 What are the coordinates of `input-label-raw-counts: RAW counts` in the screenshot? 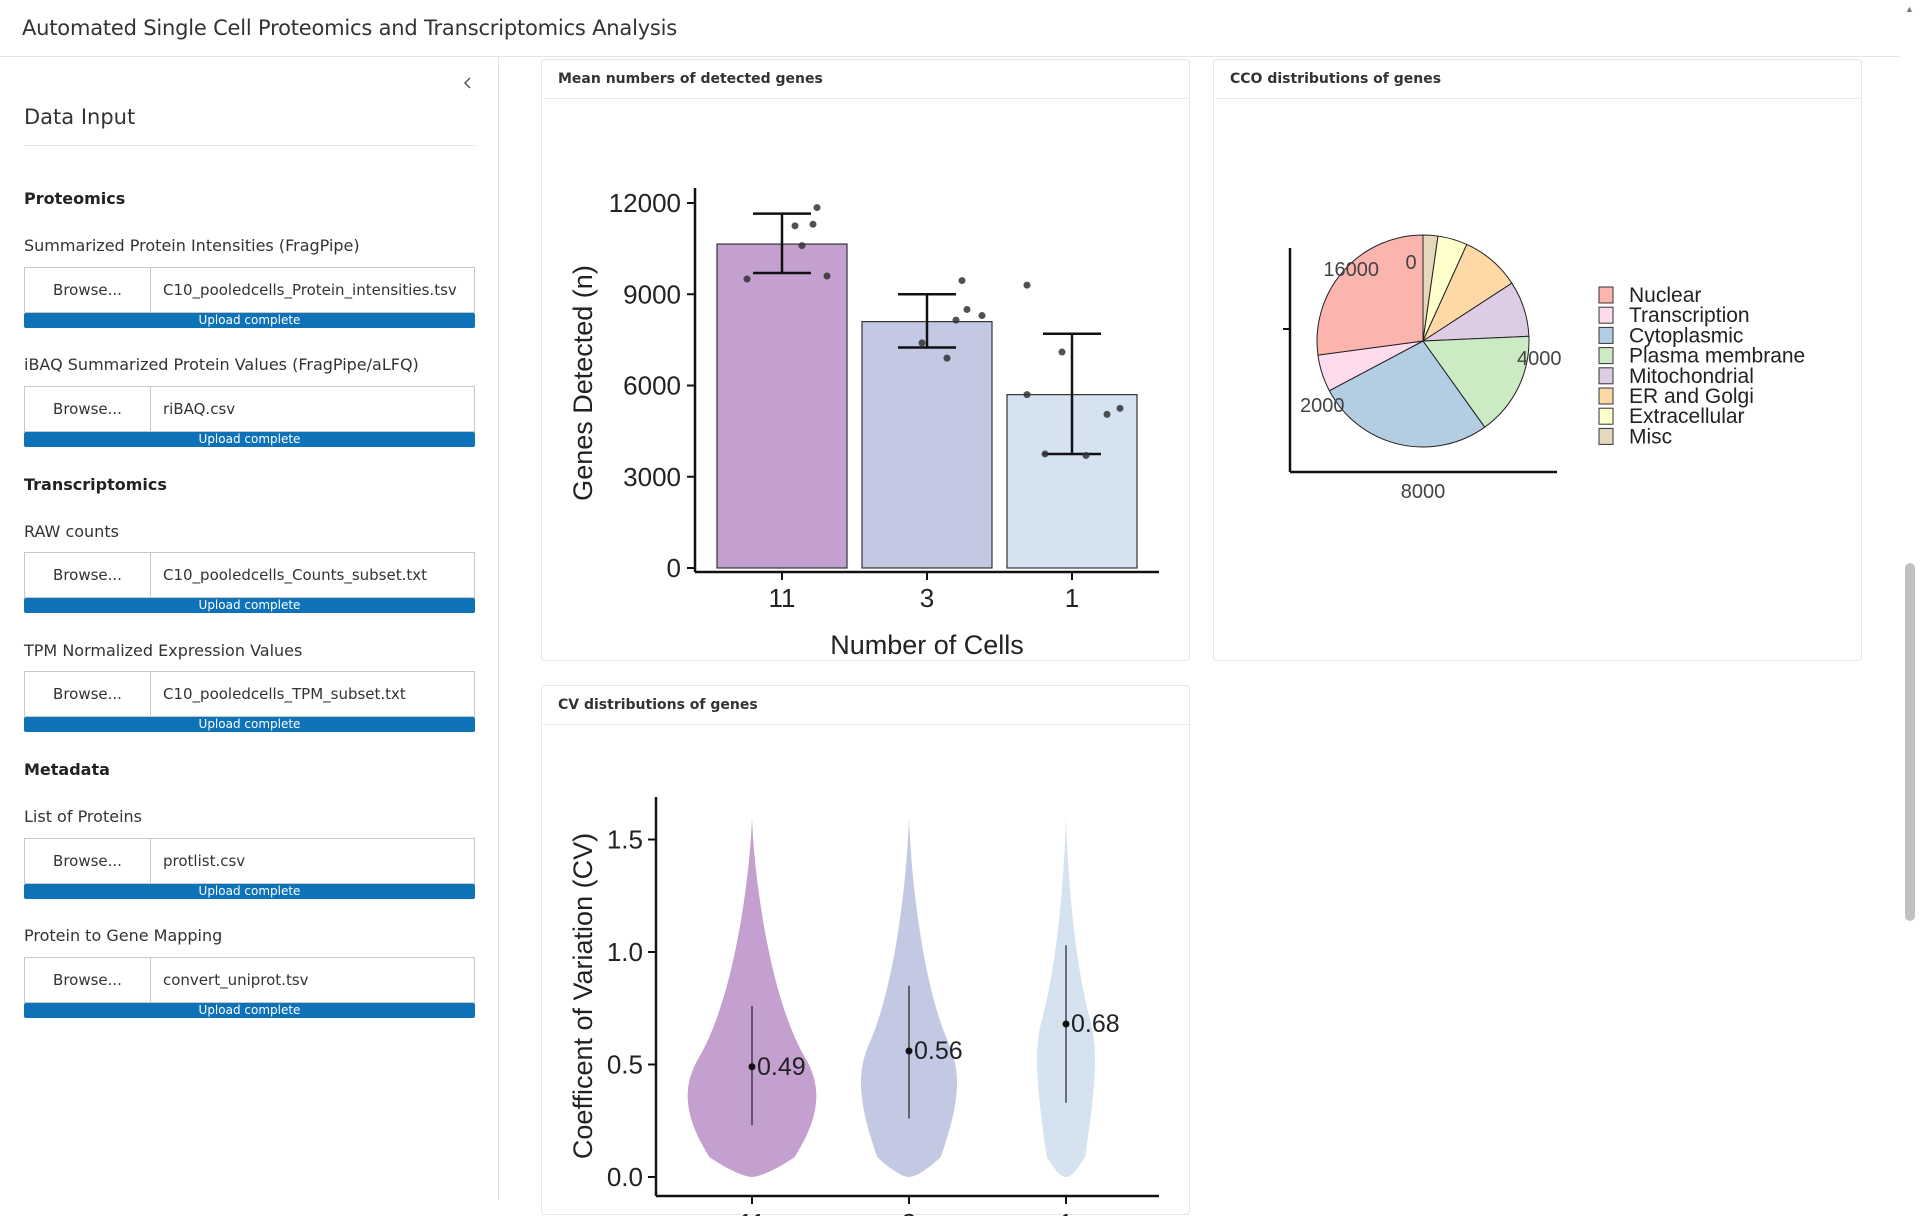 It's located at (71, 531).